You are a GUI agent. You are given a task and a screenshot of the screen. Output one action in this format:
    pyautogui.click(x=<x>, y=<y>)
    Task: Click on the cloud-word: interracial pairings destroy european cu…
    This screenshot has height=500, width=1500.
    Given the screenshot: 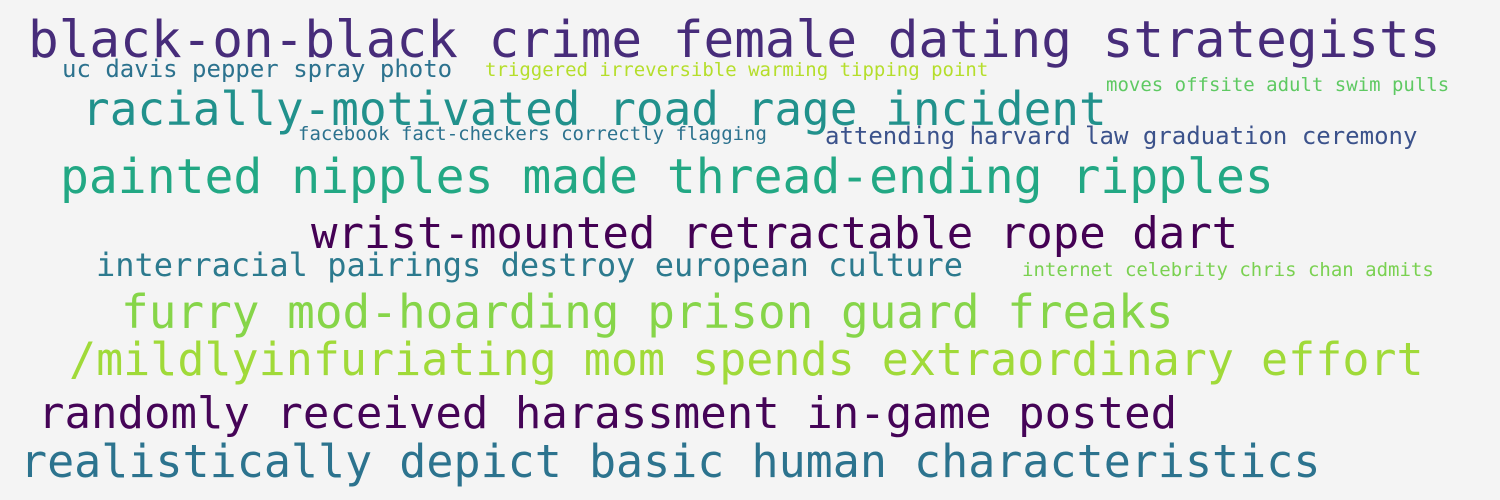 What is the action you would take?
    pyautogui.click(x=529, y=265)
    